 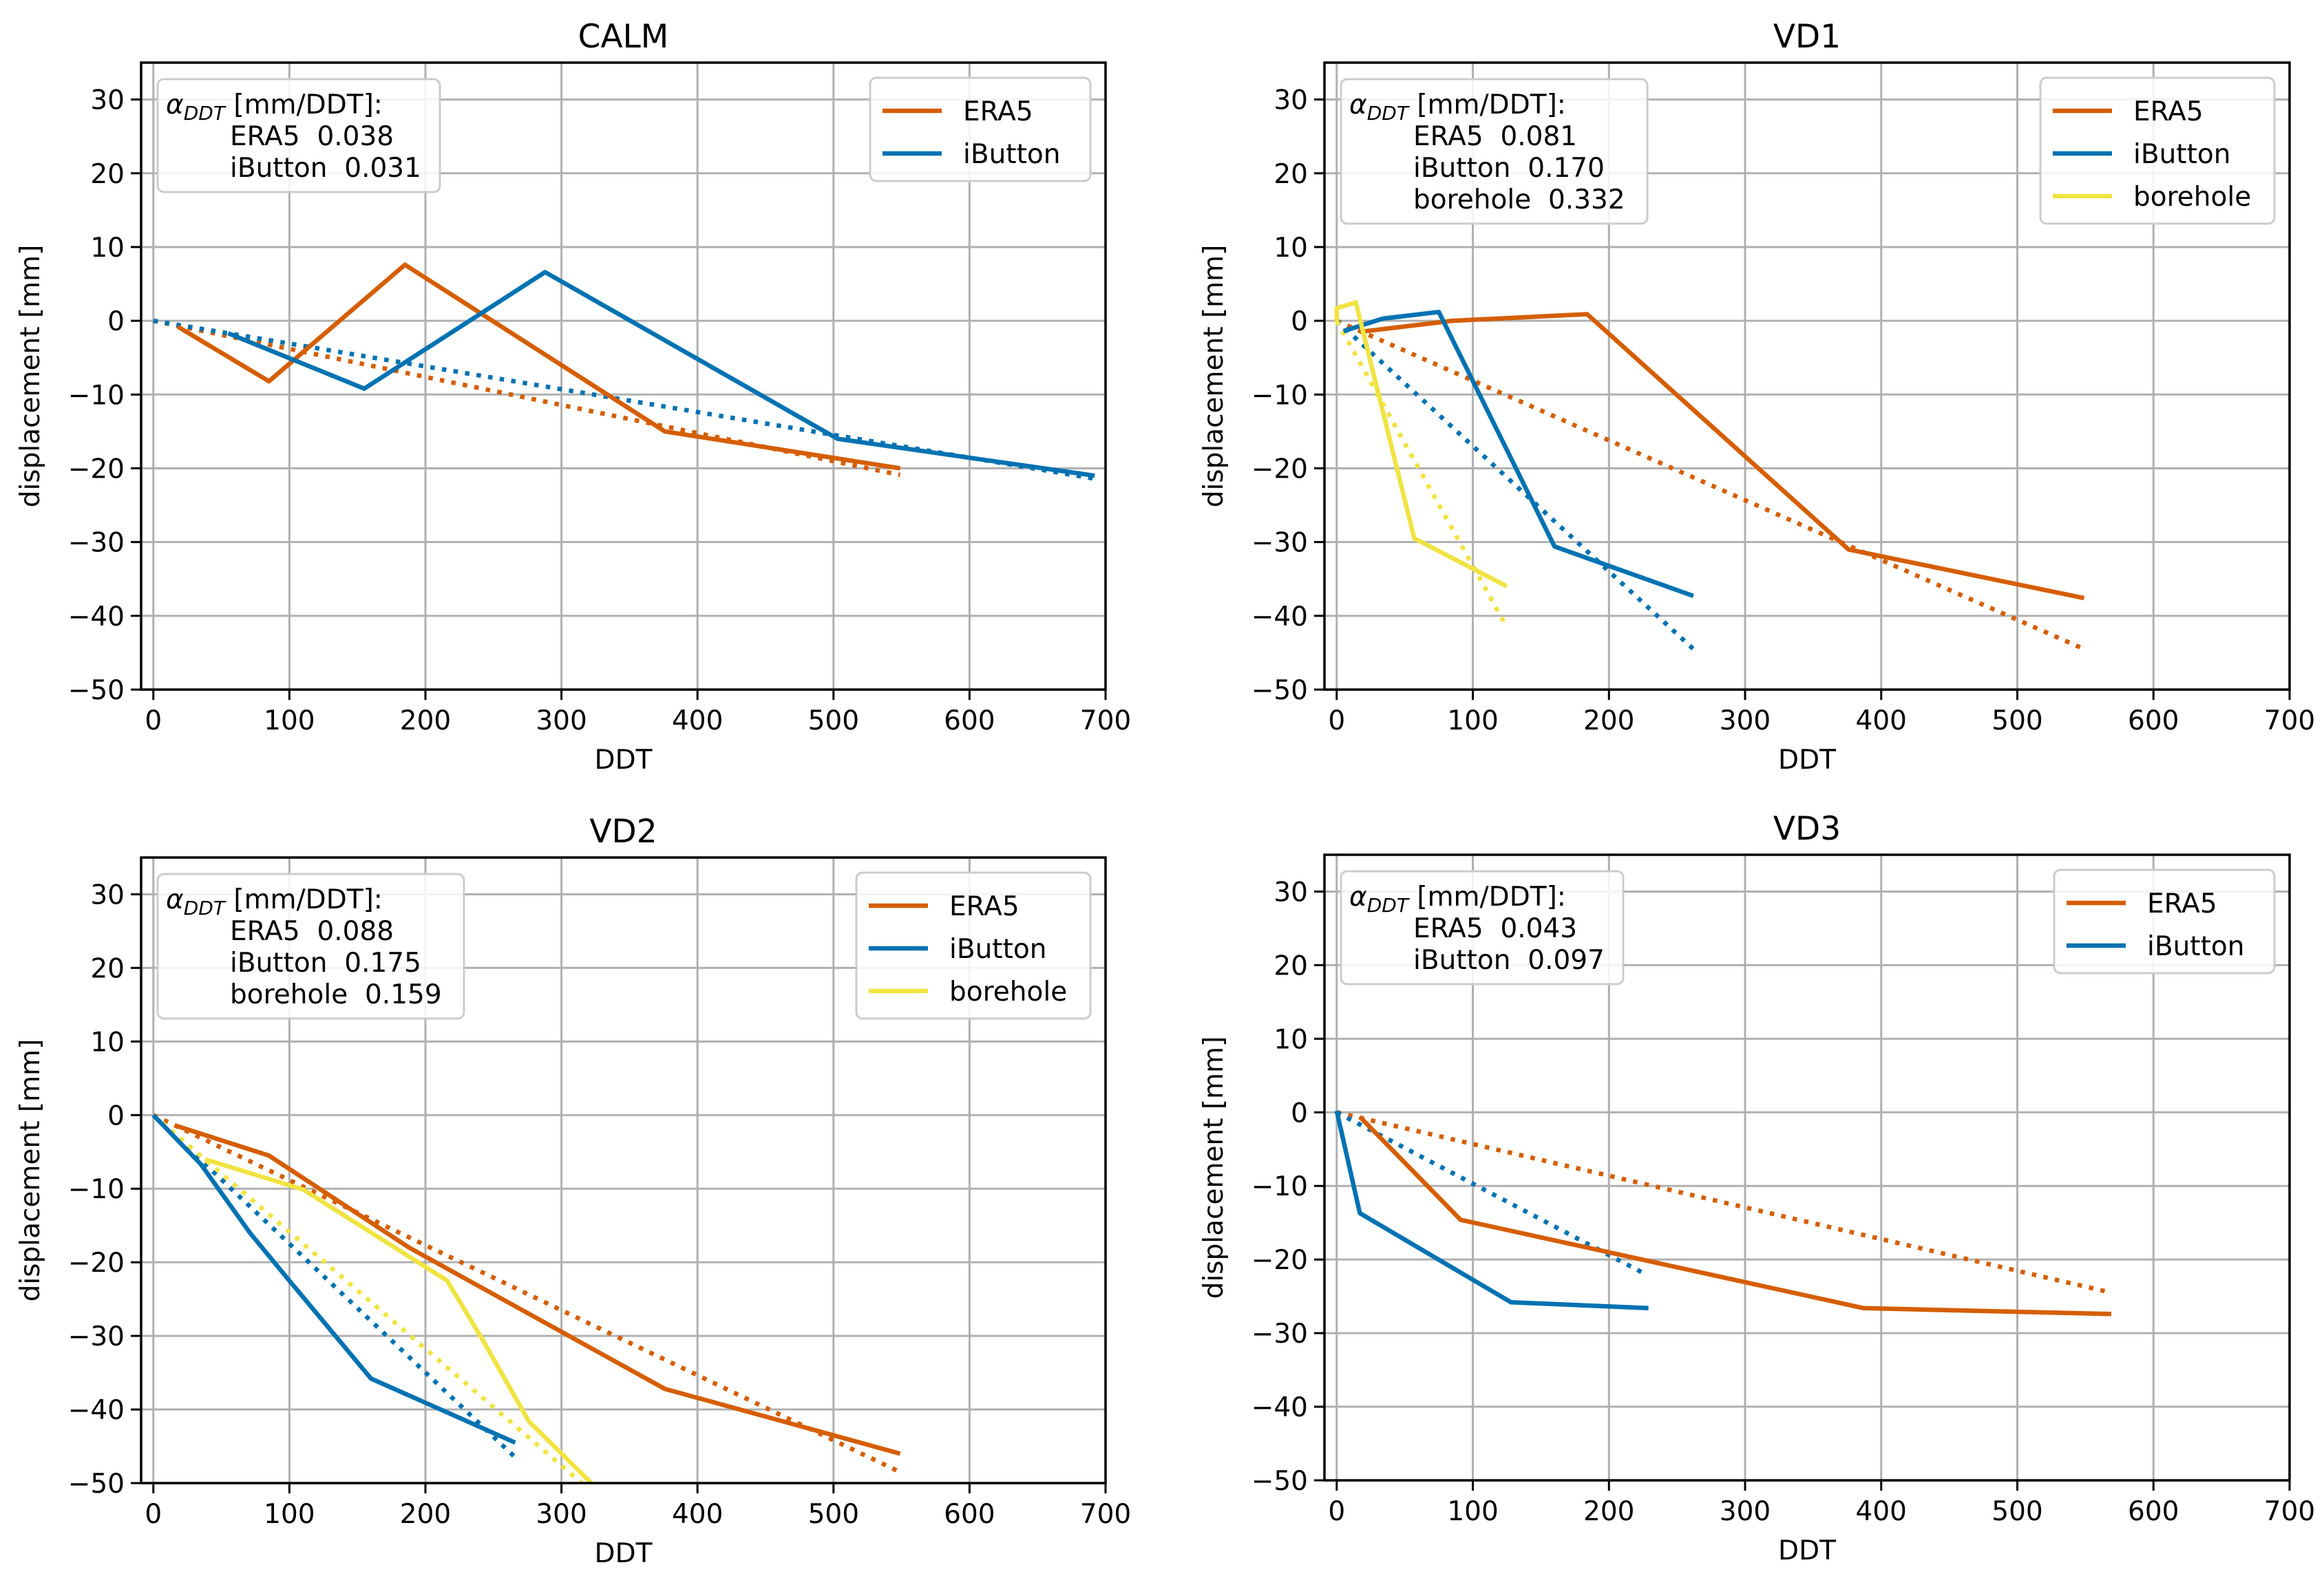 I want to click on annotation-row: borehole 0.332, so click(x=1519, y=199).